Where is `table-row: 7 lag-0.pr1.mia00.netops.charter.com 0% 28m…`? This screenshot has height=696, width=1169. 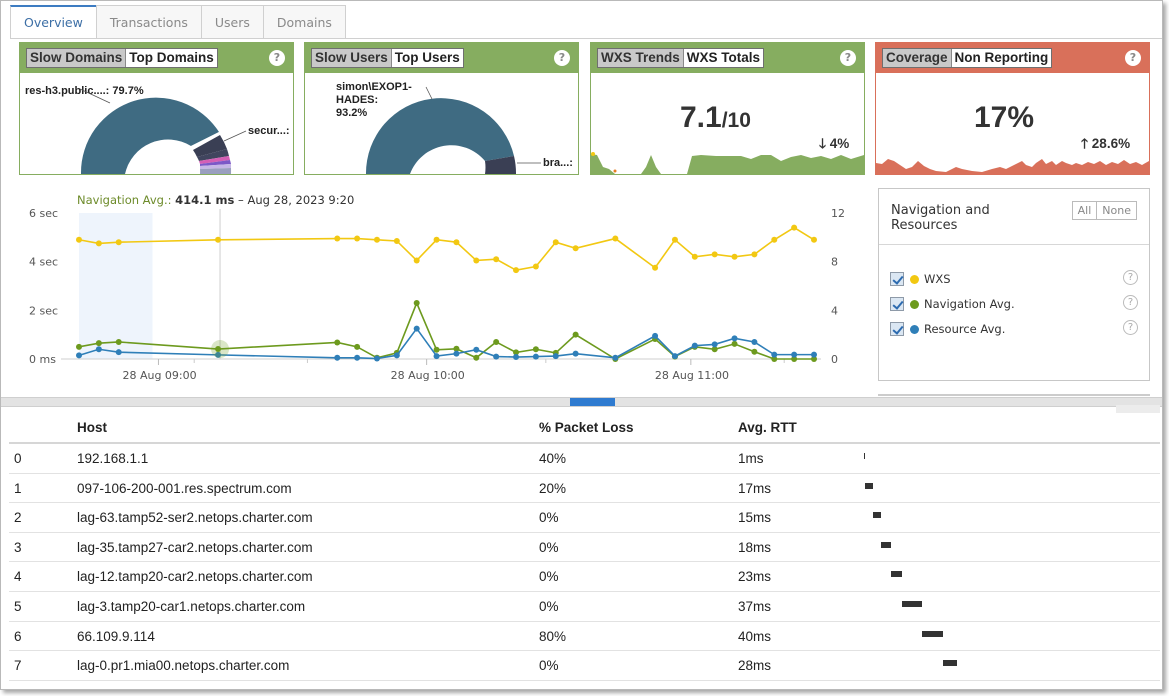
table-row: 7 lag-0.pr1.mia00.netops.charter.com 0% 28m… is located at coordinates (584, 666).